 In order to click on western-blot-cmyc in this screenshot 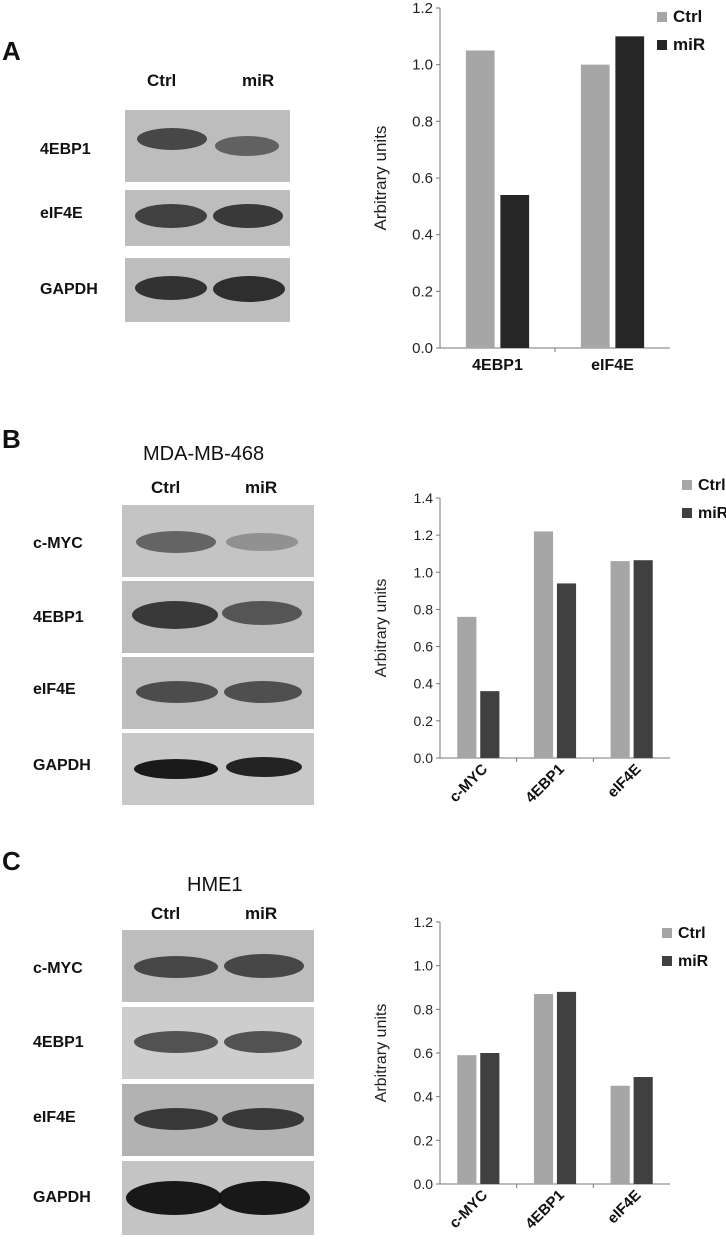, I will do `click(218, 966)`.